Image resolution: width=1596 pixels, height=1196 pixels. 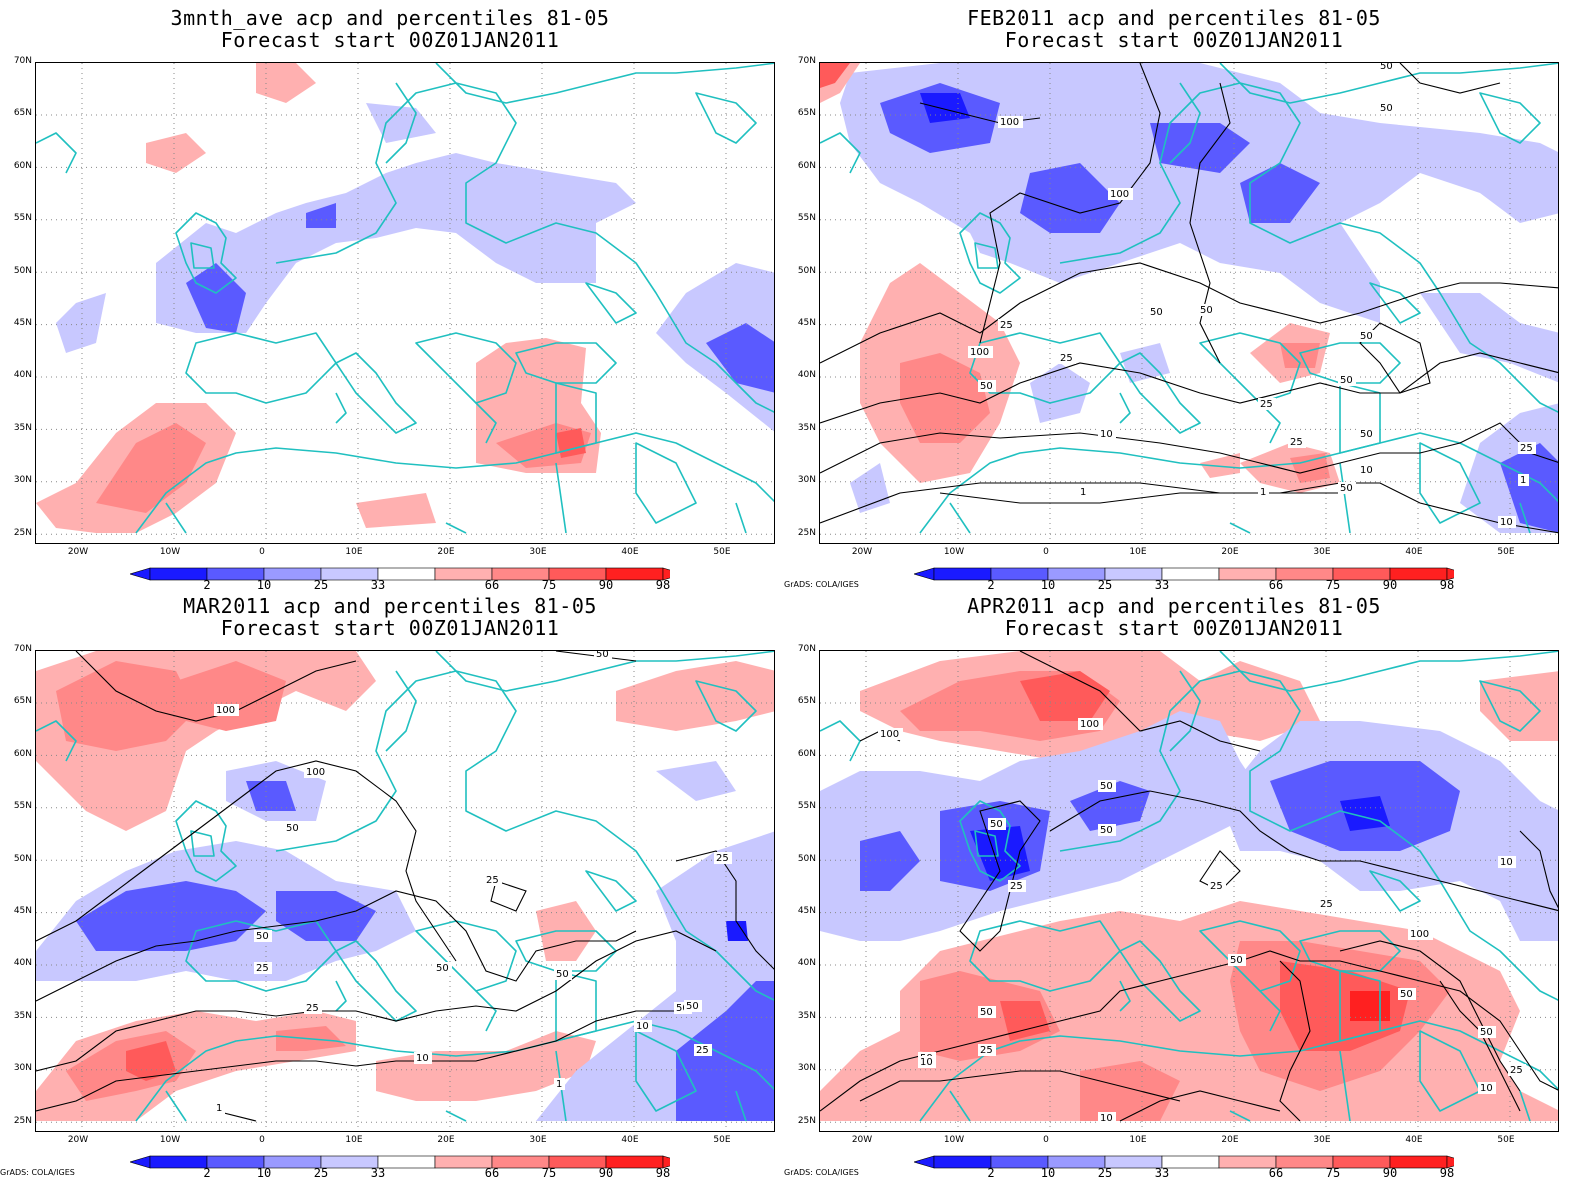 What do you see at coordinates (1506, 1140) in the screenshot?
I see `longitude-label: 50E` at bounding box center [1506, 1140].